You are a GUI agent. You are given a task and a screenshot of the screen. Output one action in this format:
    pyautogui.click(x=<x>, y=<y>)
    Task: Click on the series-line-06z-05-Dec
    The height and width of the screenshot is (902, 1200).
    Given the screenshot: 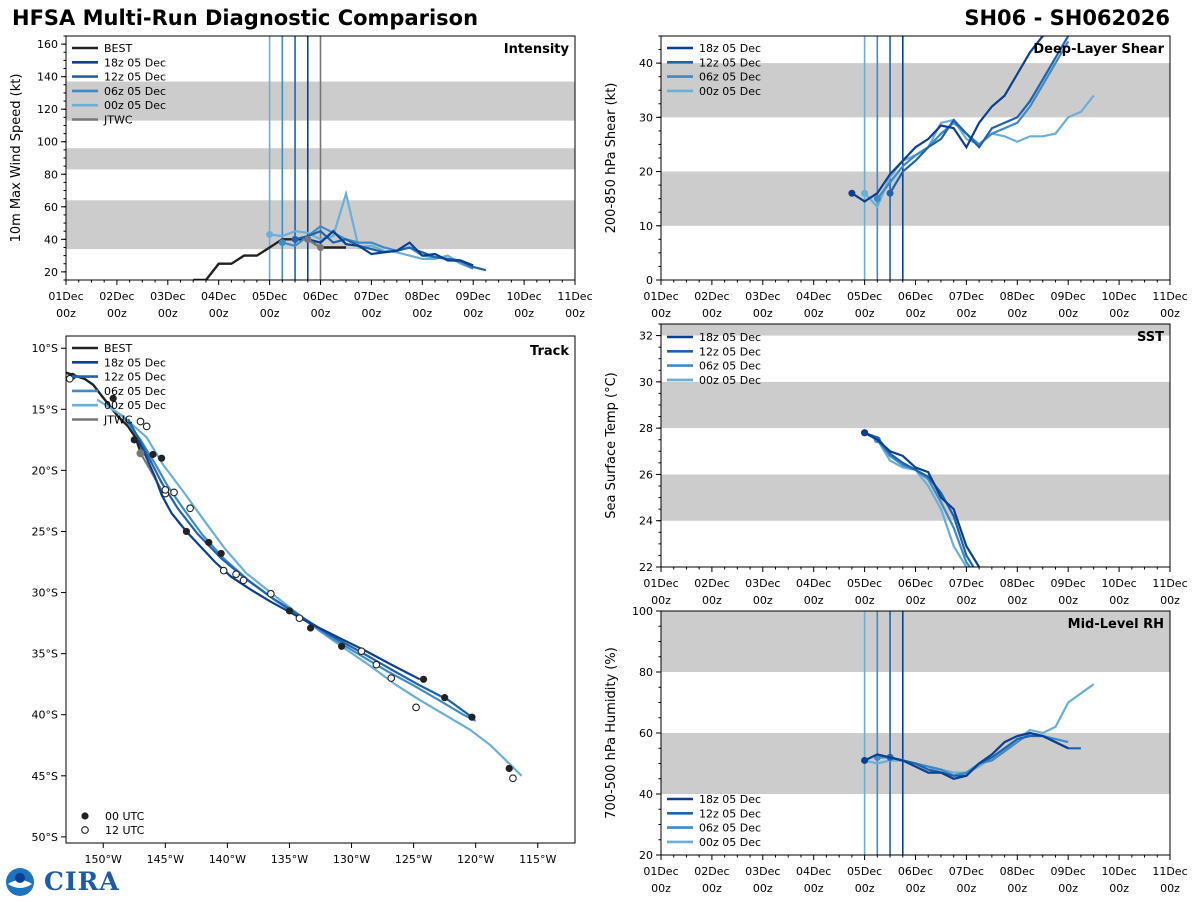 What is the action you would take?
    pyautogui.click(x=924, y=503)
    